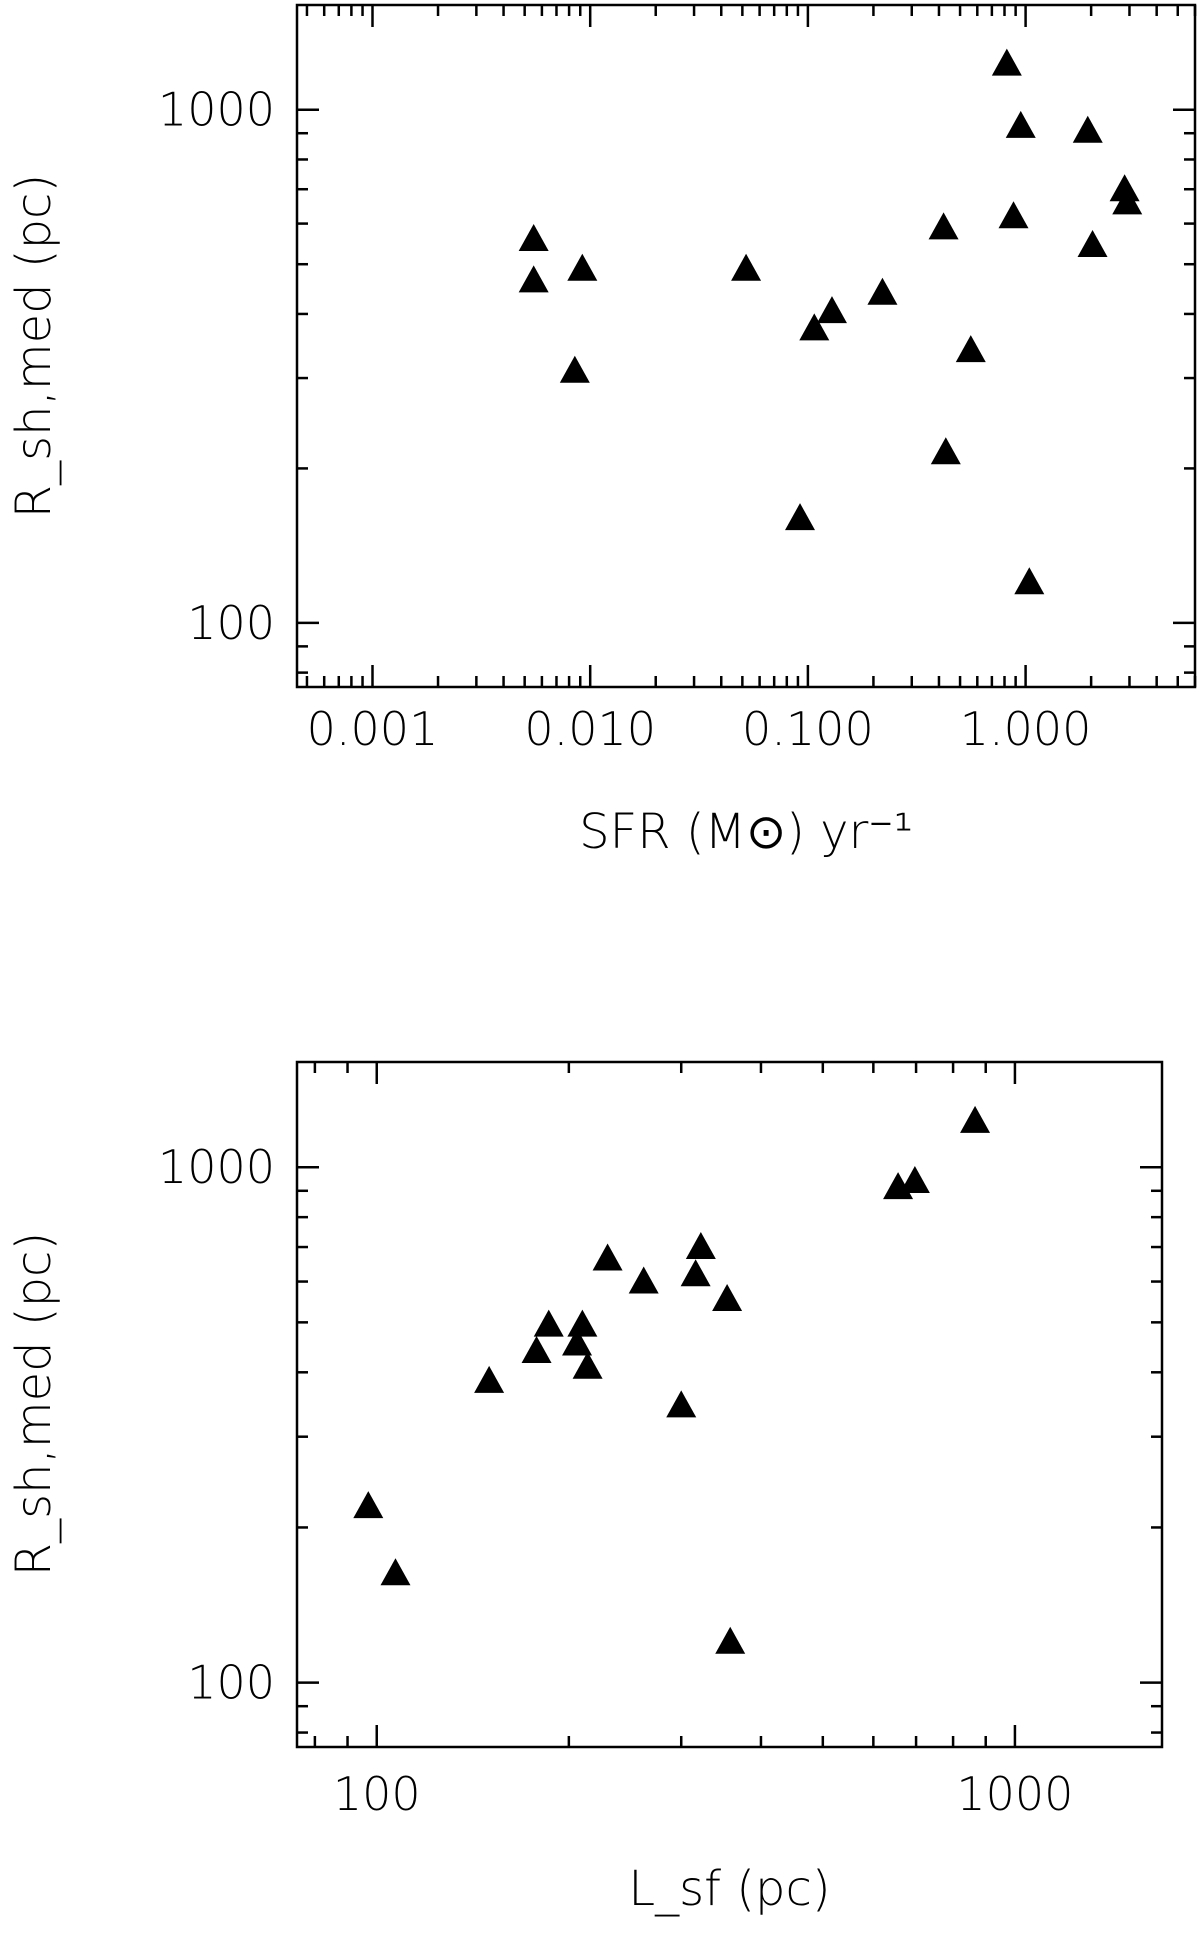  What do you see at coordinates (729, 1889) in the screenshot?
I see `x-axis-label: L_sf (pc)` at bounding box center [729, 1889].